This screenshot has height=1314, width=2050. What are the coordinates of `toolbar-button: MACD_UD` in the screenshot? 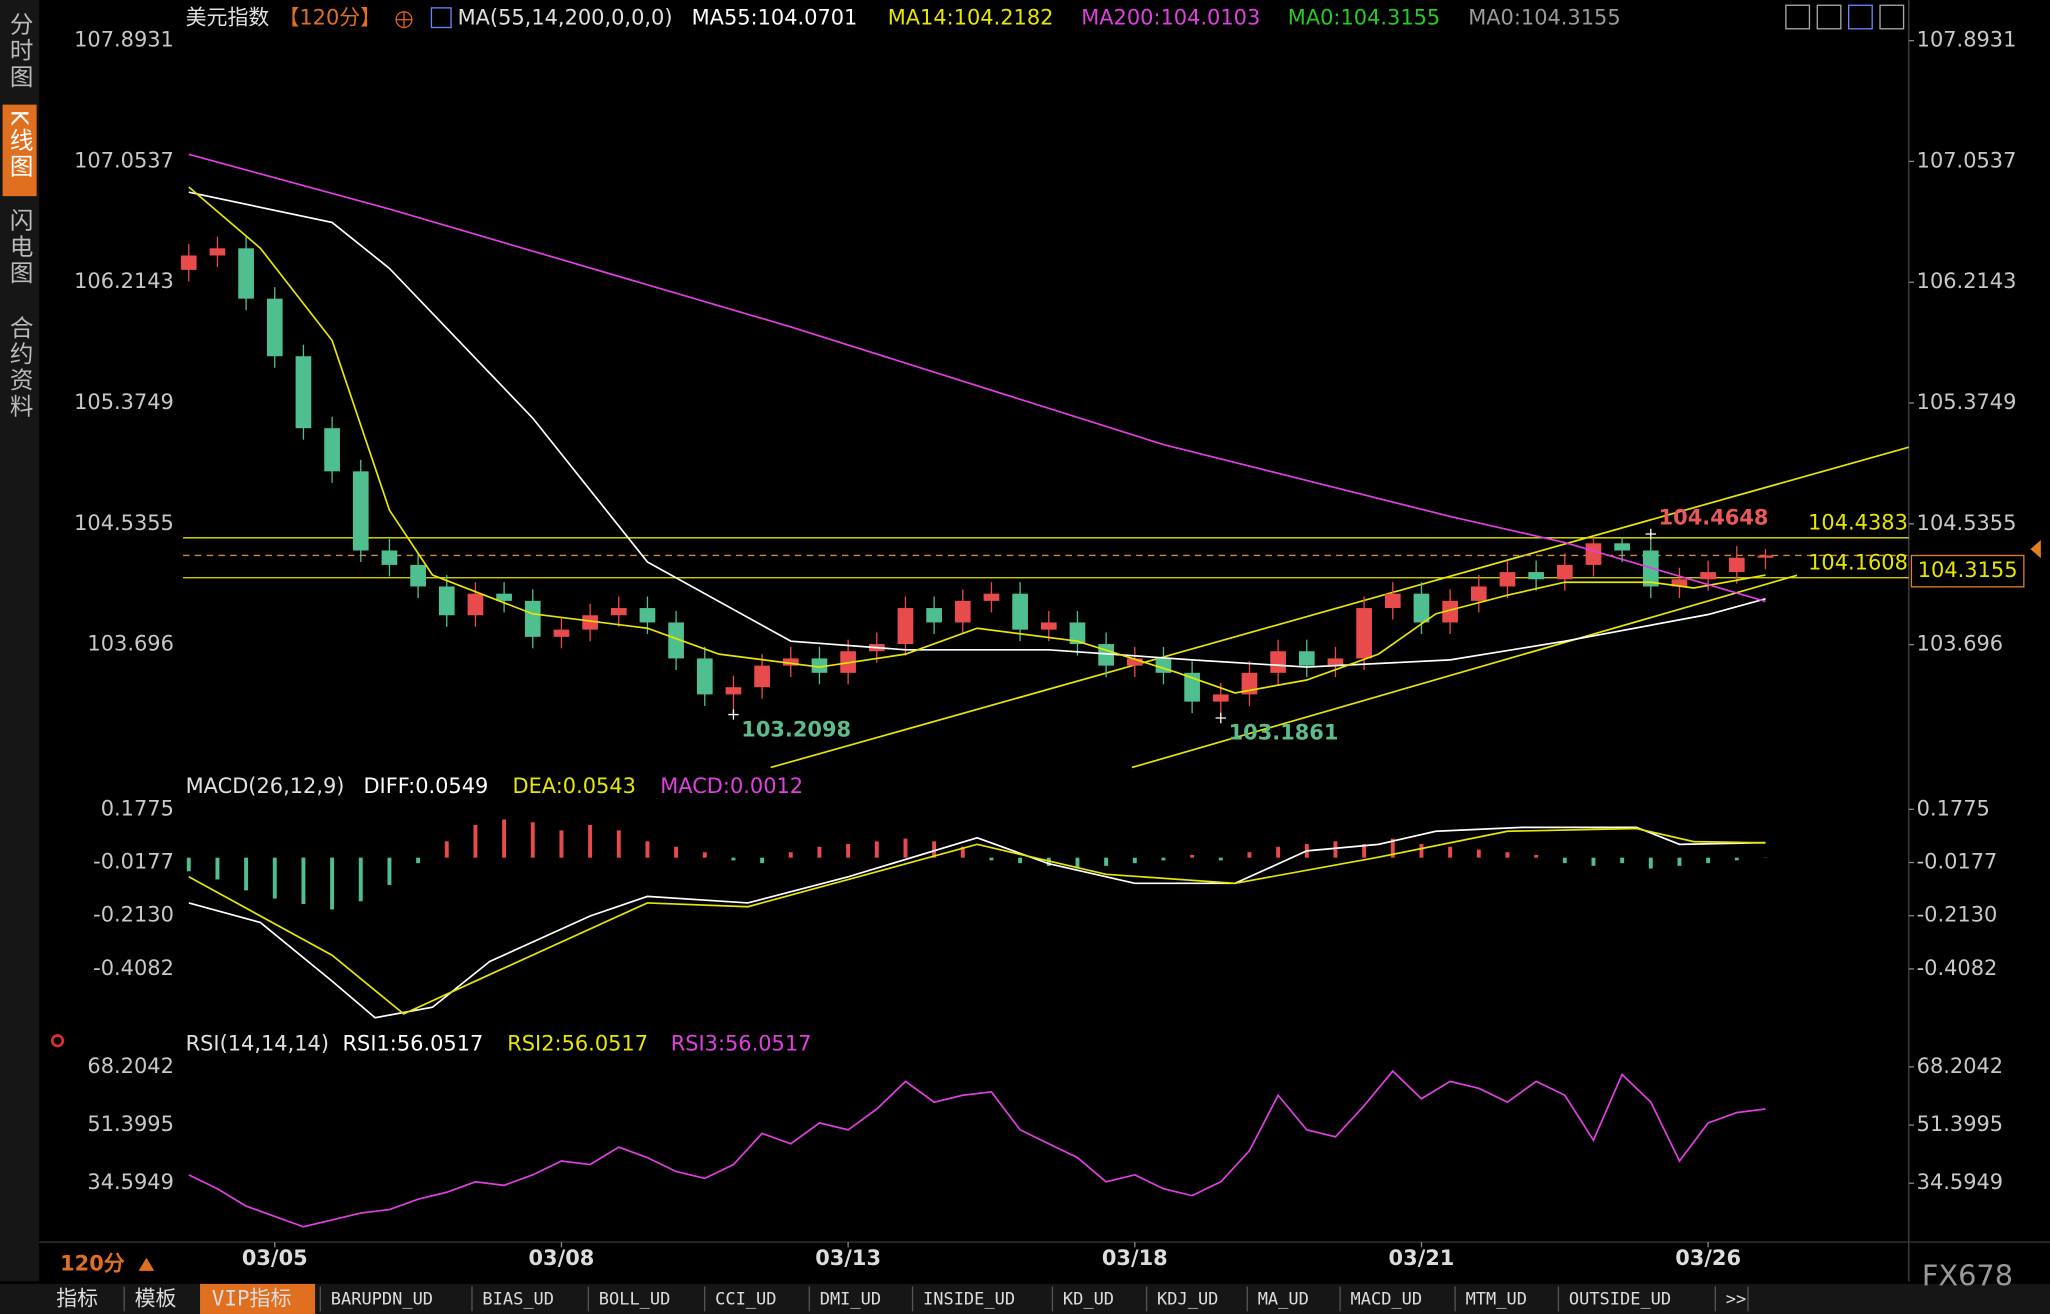 It's located at (1387, 1300).